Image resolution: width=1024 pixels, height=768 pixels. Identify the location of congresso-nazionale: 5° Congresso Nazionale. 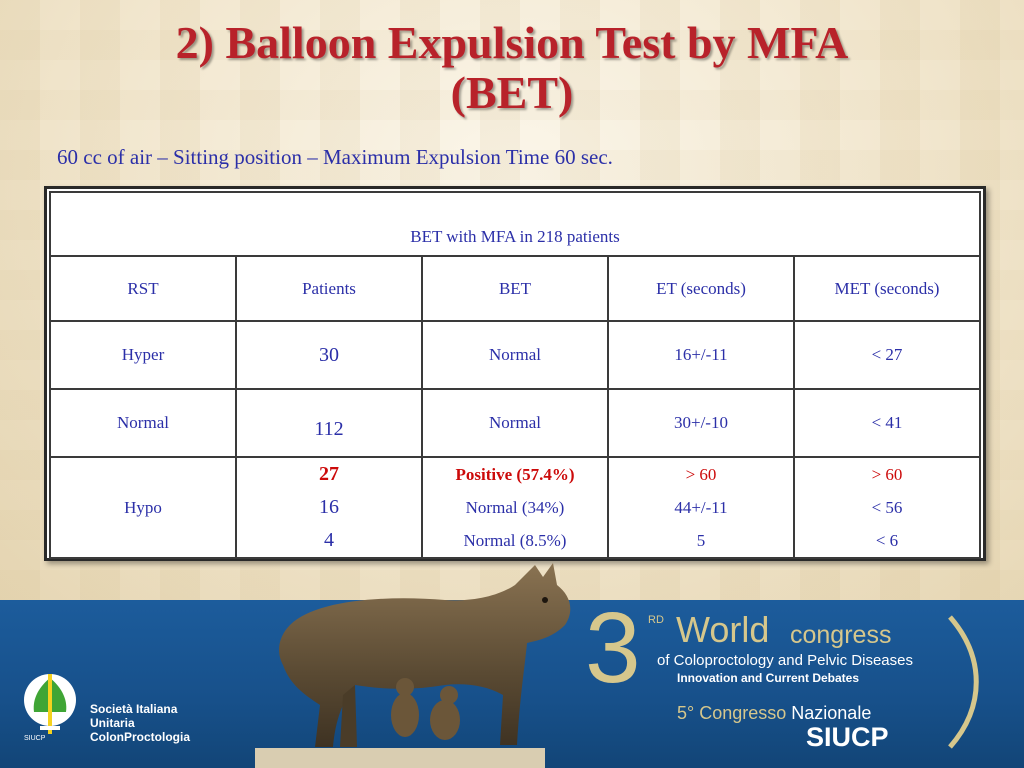
(774, 713).